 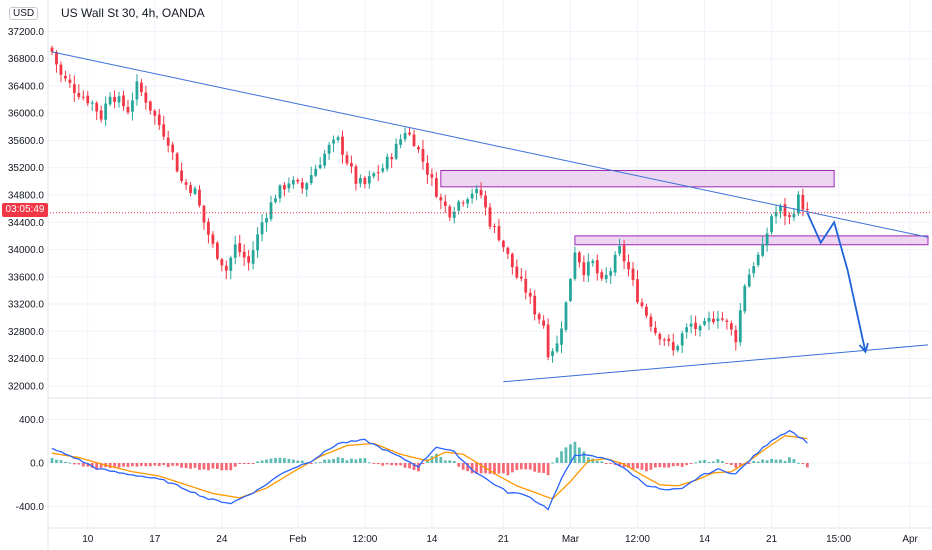 I want to click on price-tick-label: 32000.0, so click(x=26, y=386).